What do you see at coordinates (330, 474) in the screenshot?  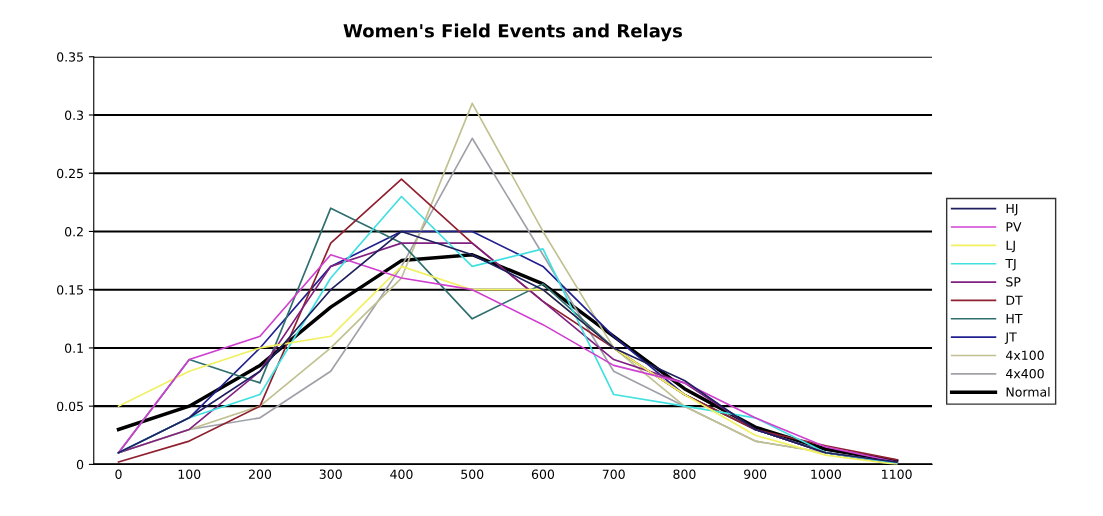 I see `x-tick-label: 300` at bounding box center [330, 474].